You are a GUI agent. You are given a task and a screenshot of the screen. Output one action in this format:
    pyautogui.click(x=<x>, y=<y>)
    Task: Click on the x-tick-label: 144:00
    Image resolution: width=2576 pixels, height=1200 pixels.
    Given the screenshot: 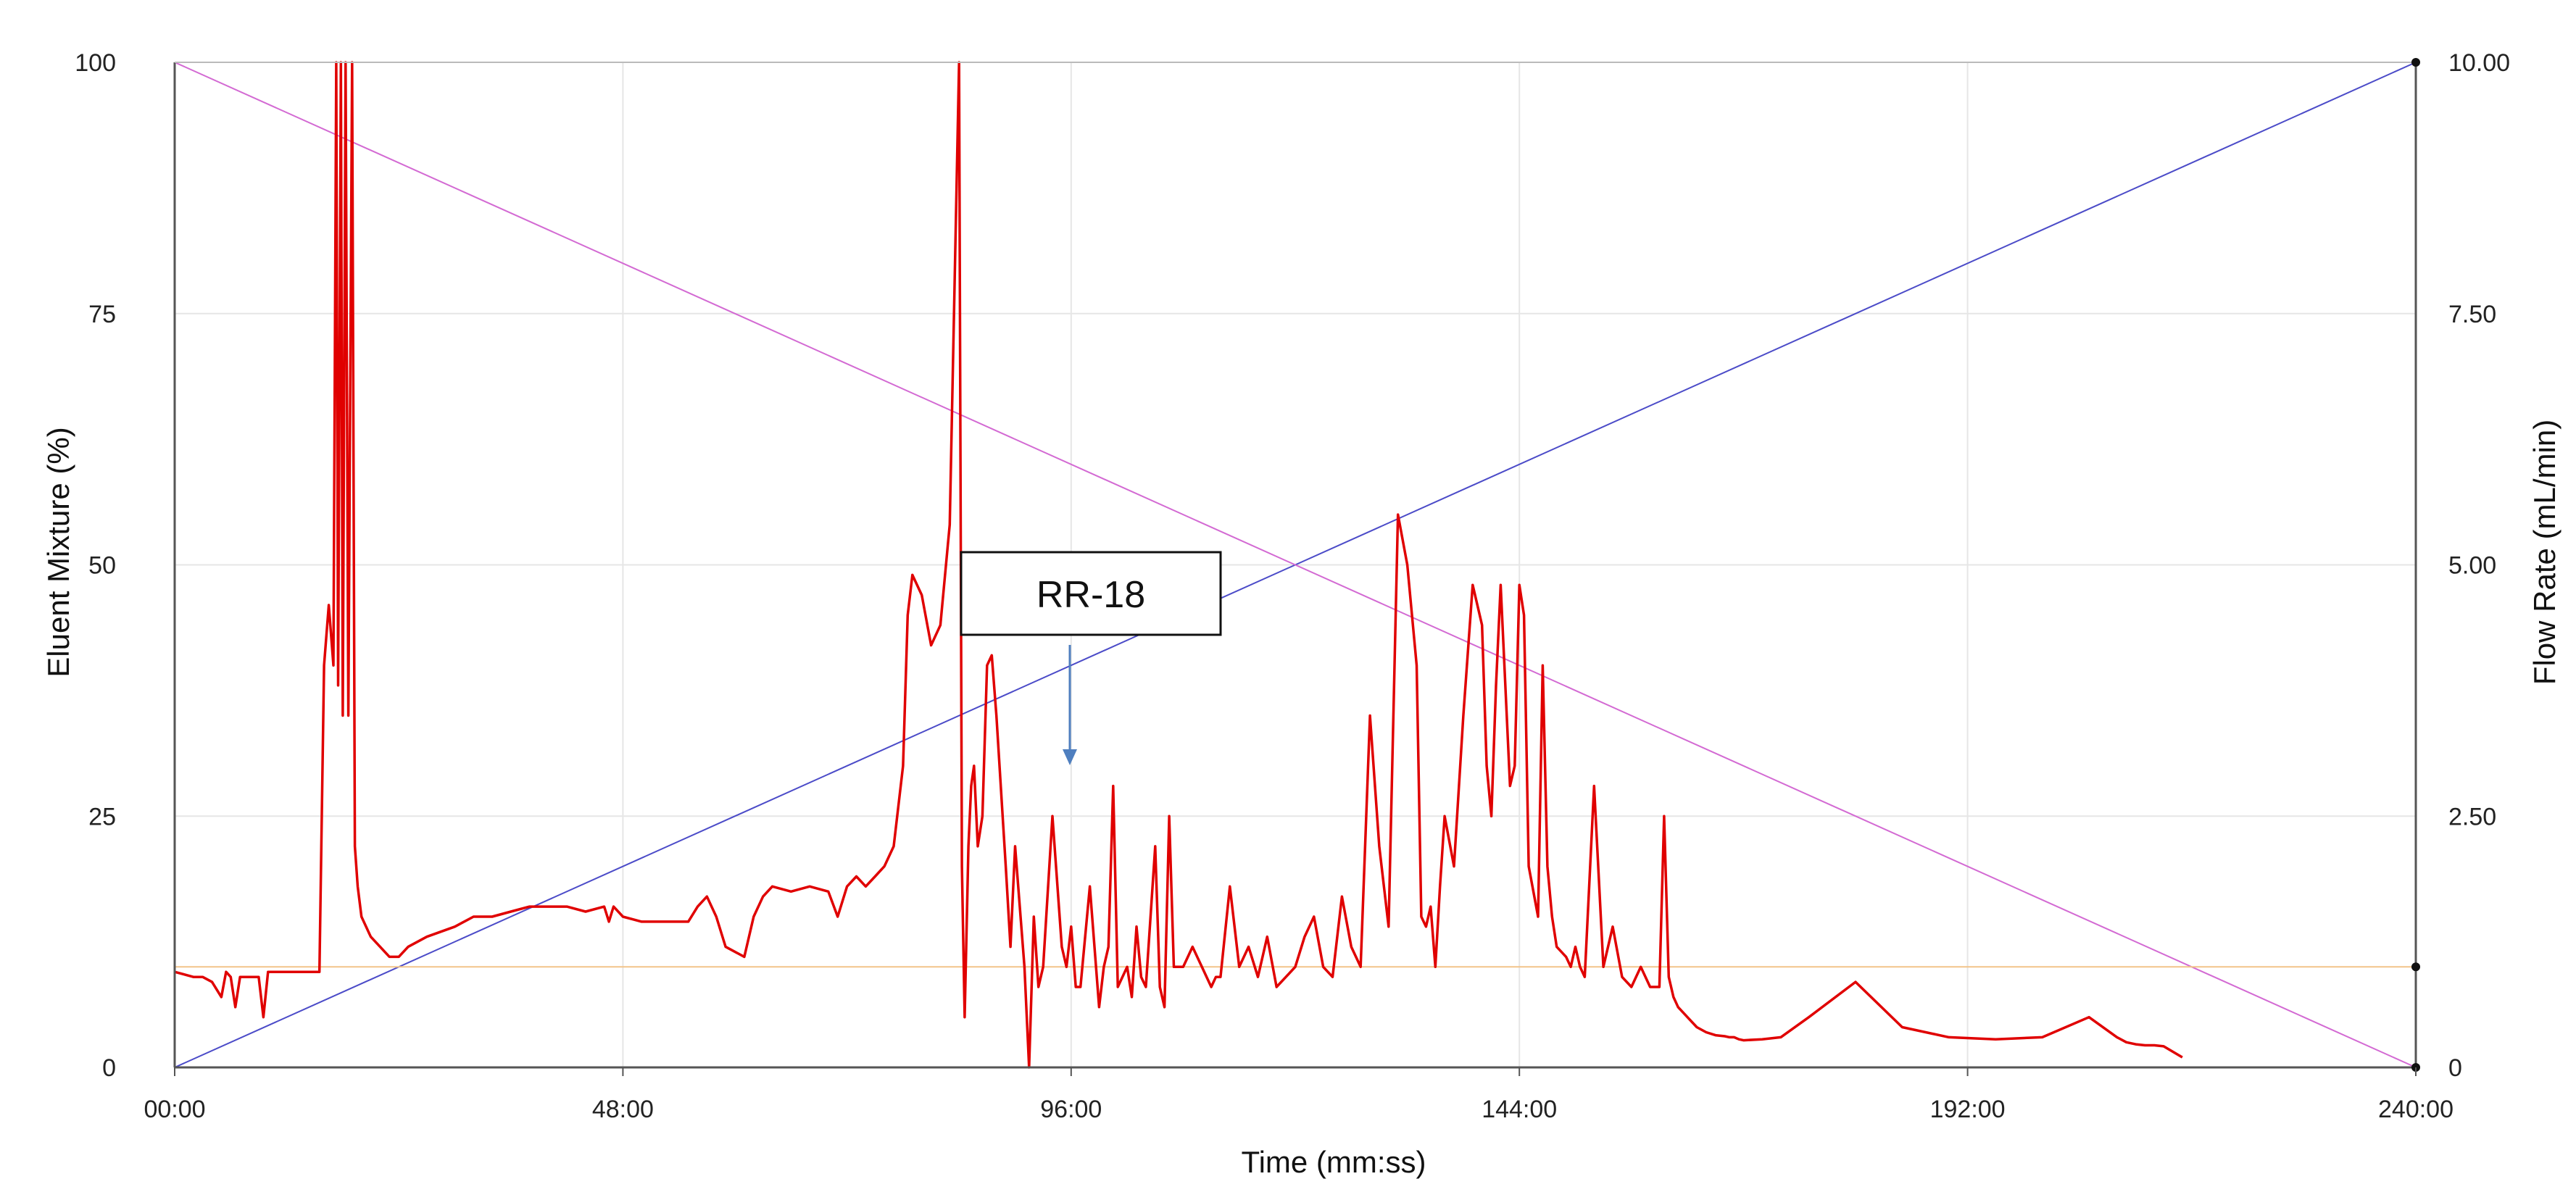 What is the action you would take?
    pyautogui.click(x=1519, y=1109)
    